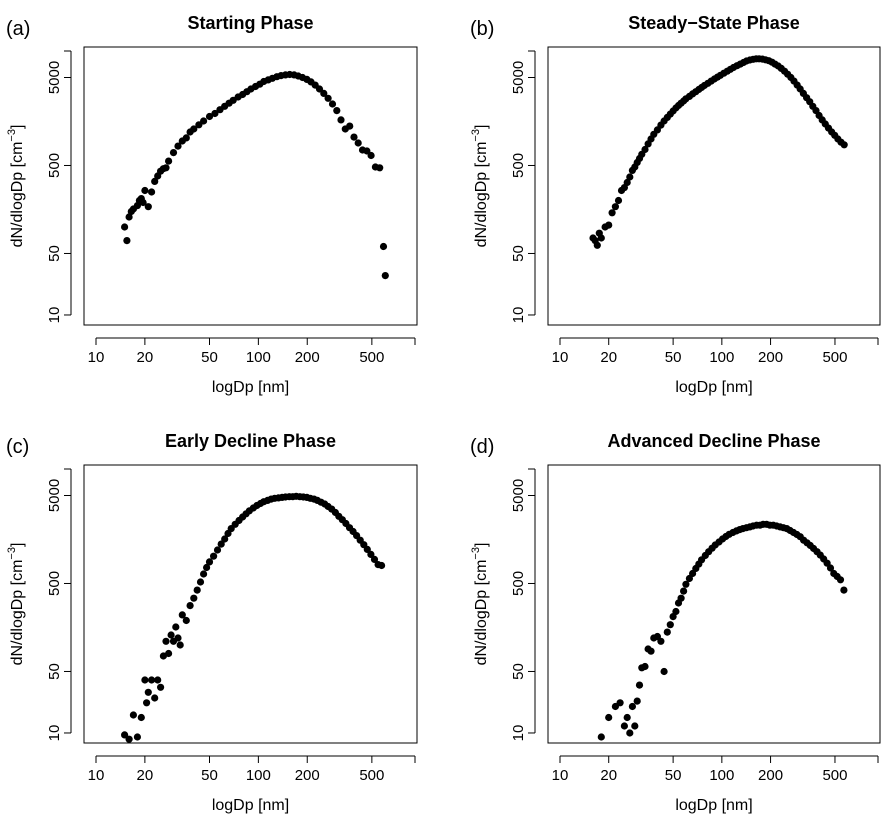 Image resolution: width=882 pixels, height=816 pixels. What do you see at coordinates (713, 441) in the screenshot?
I see `panel-title: Advanced Decline Phase` at bounding box center [713, 441].